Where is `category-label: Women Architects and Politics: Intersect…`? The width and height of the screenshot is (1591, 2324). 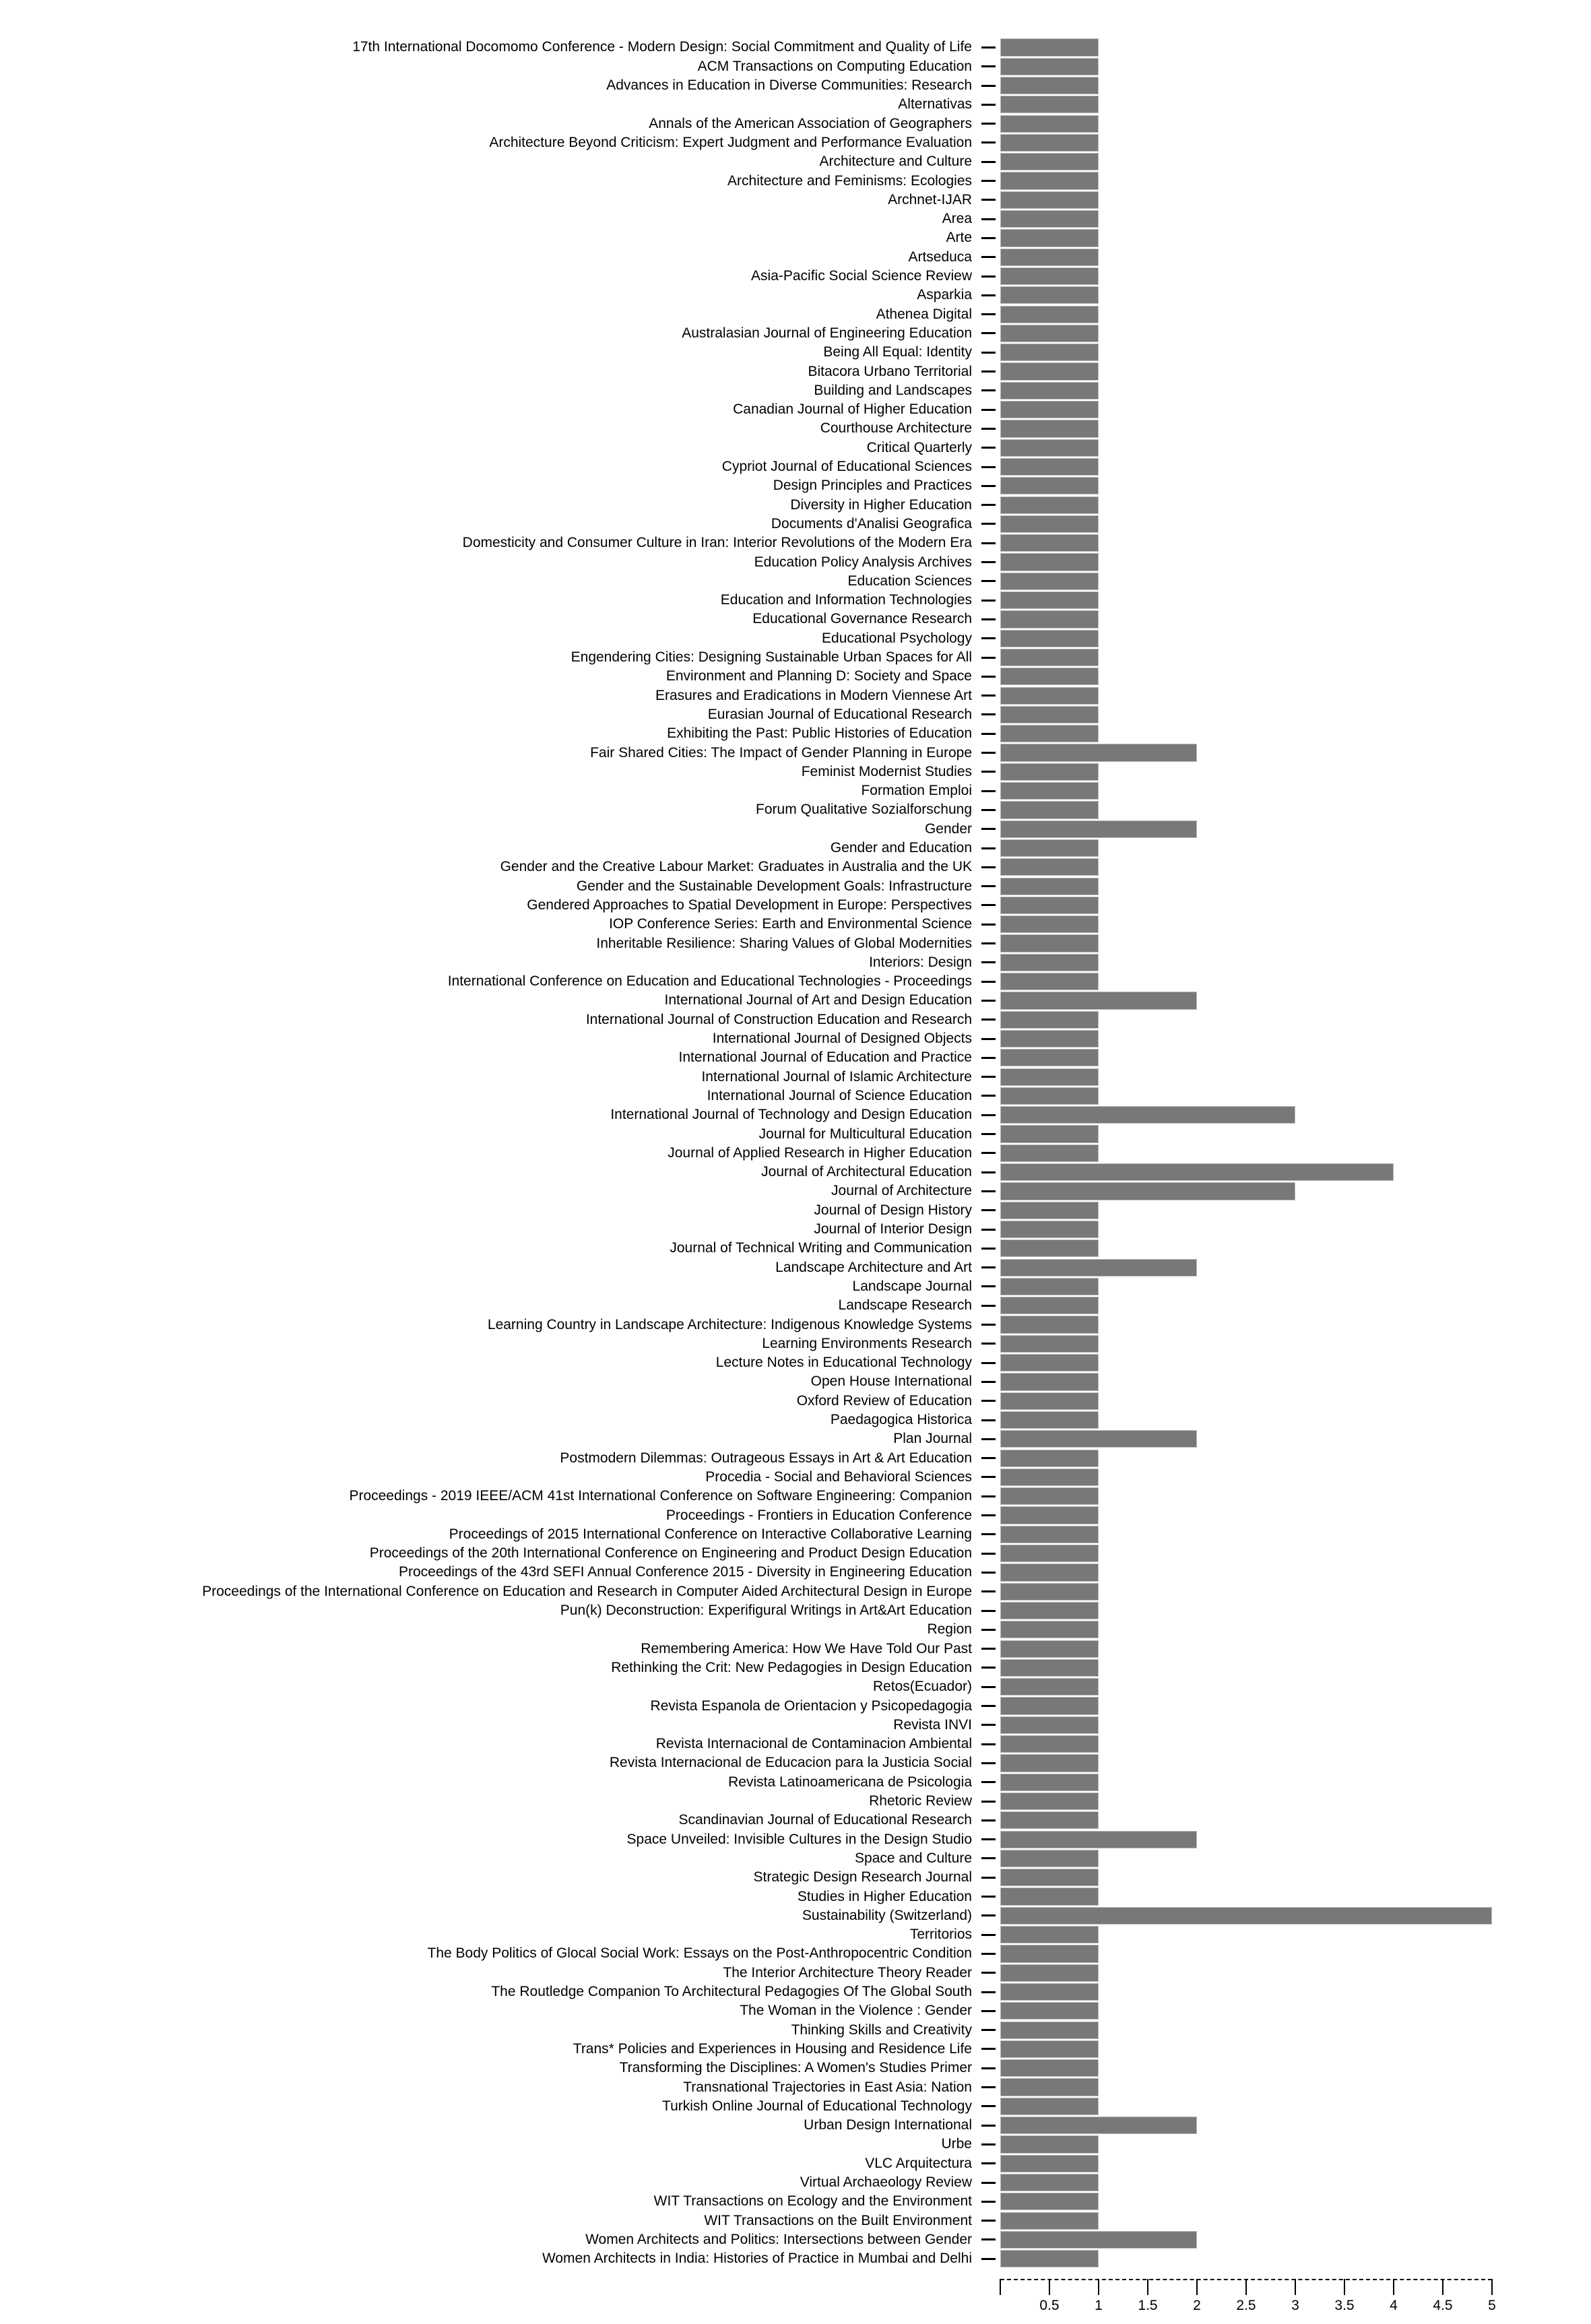
category-label: Women Architects and Politics: Intersect… is located at coordinates (779, 2239).